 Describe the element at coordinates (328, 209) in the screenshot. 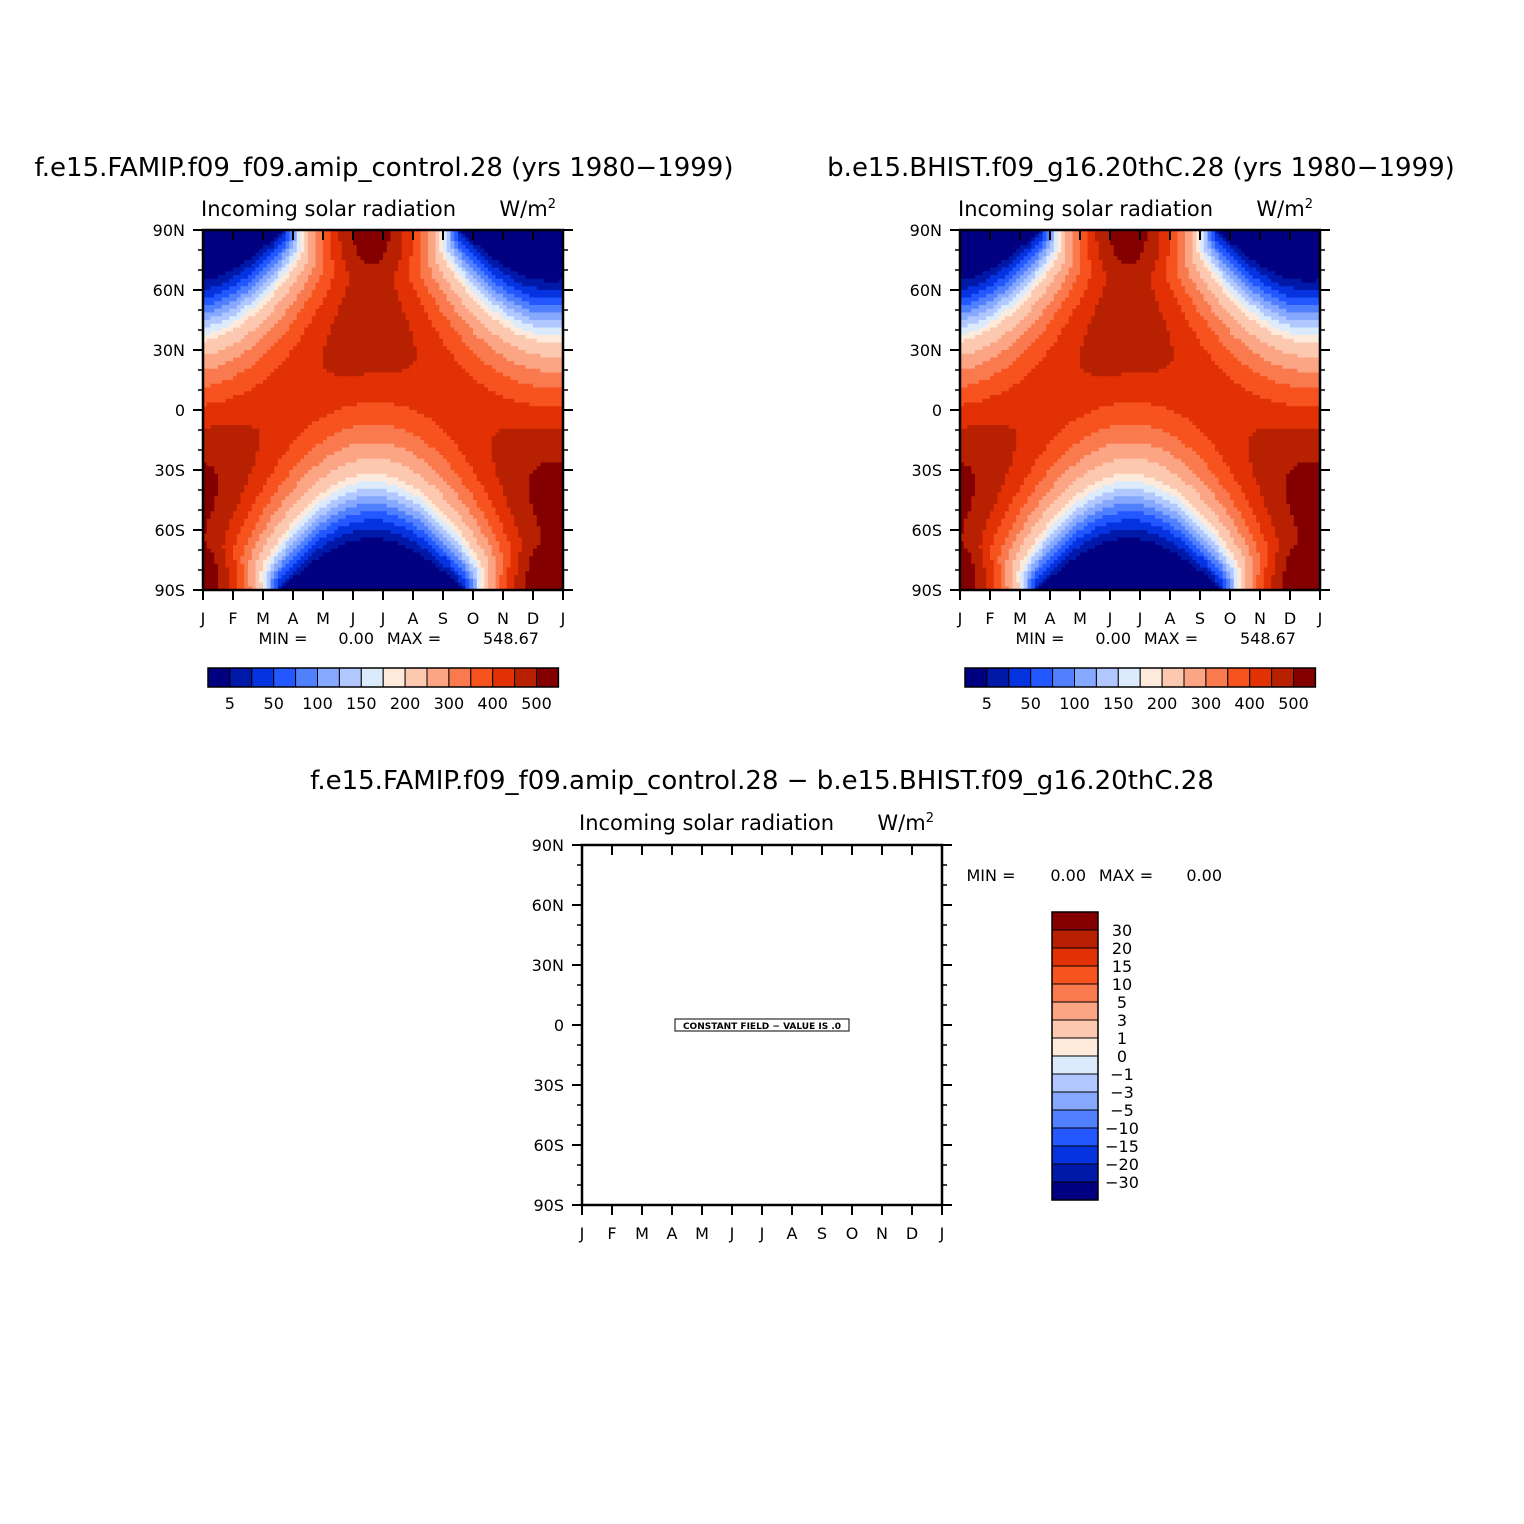

I see `panel-1-subtitle-left: Incoming solar radiation` at that location.